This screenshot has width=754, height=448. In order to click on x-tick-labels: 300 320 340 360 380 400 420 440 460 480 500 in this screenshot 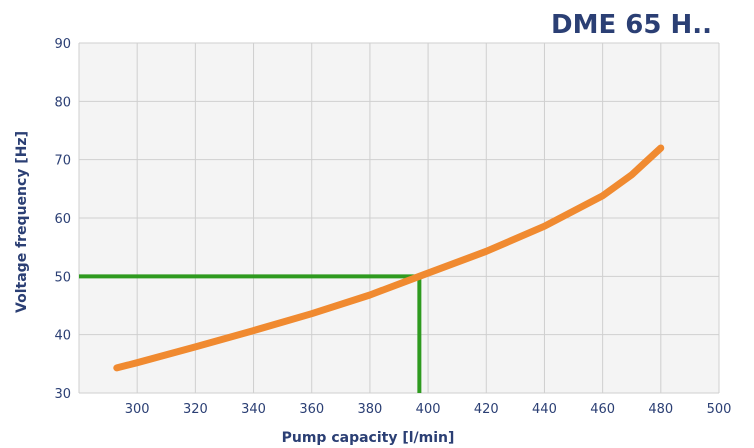, I will do `click(428, 409)`.